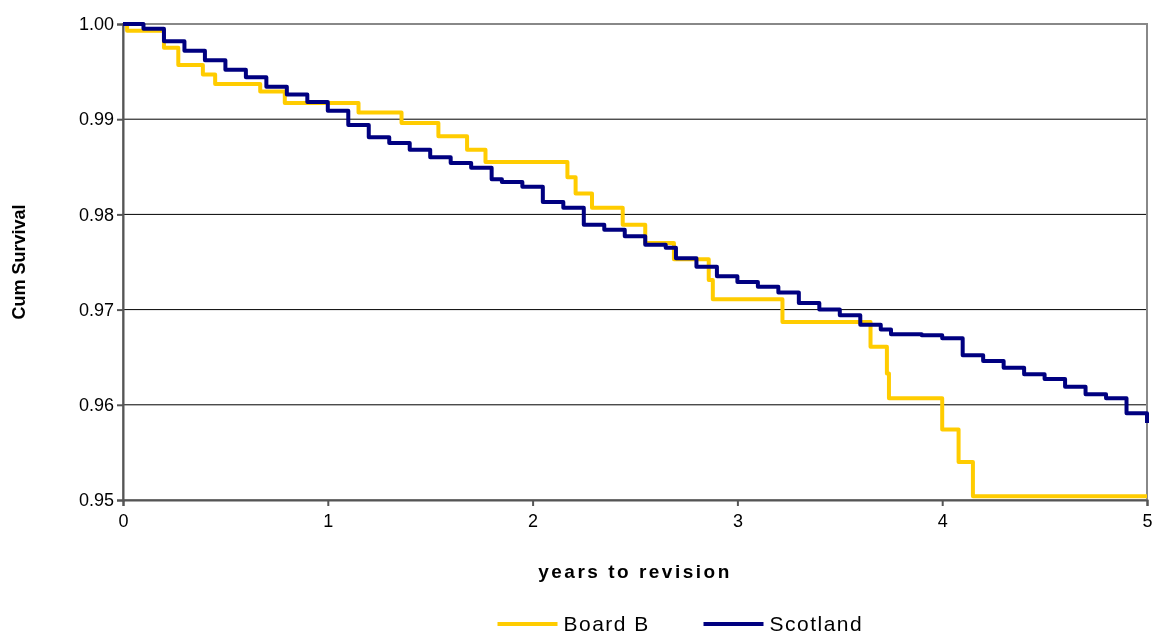 Image resolution: width=1157 pixels, height=637 pixels. Describe the element at coordinates (635, 571) in the screenshot. I see `x-axis-title: years to revision` at that location.